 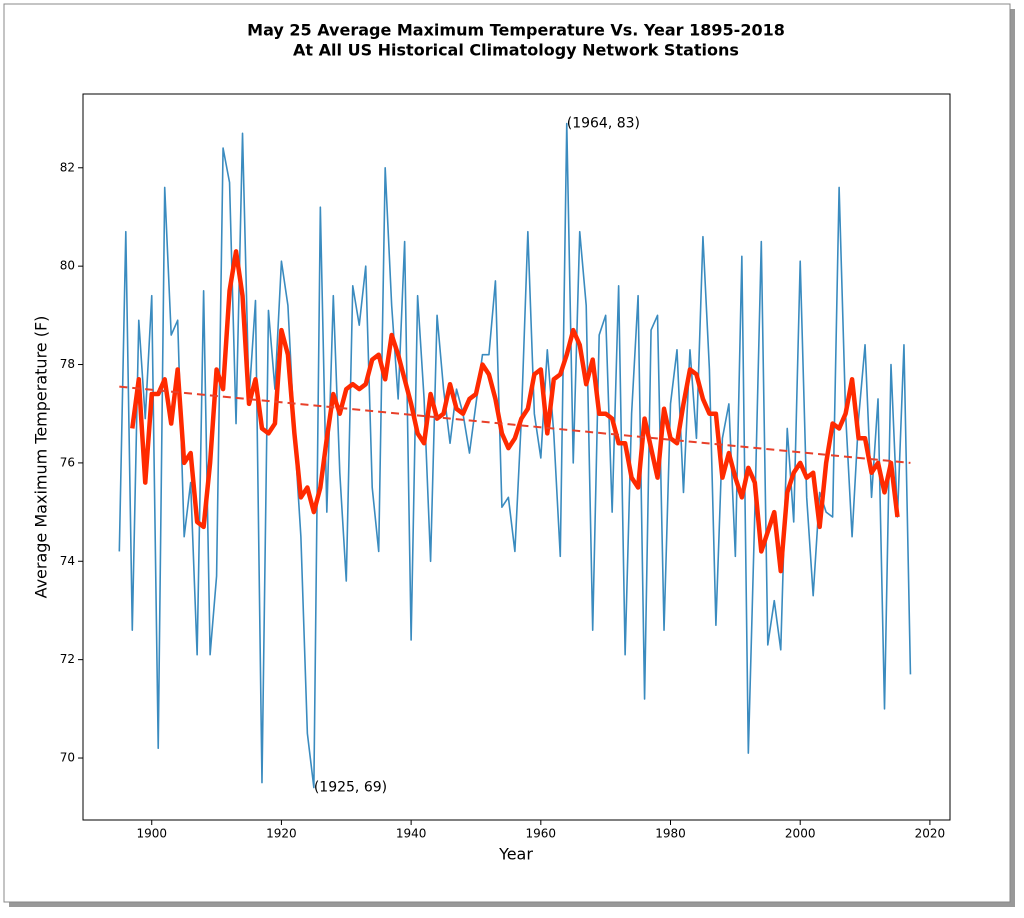 I want to click on x-tick-label: 1920, so click(x=281, y=834).